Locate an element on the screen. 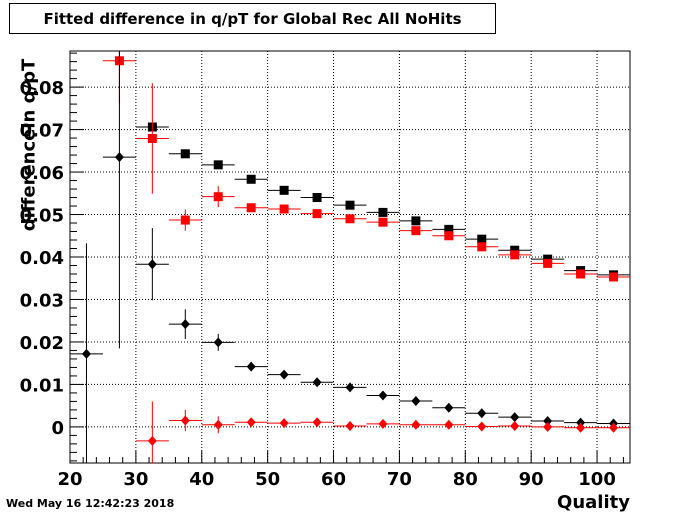 The height and width of the screenshot is (514, 700). y-tick-label: 0.04 is located at coordinates (42, 258).